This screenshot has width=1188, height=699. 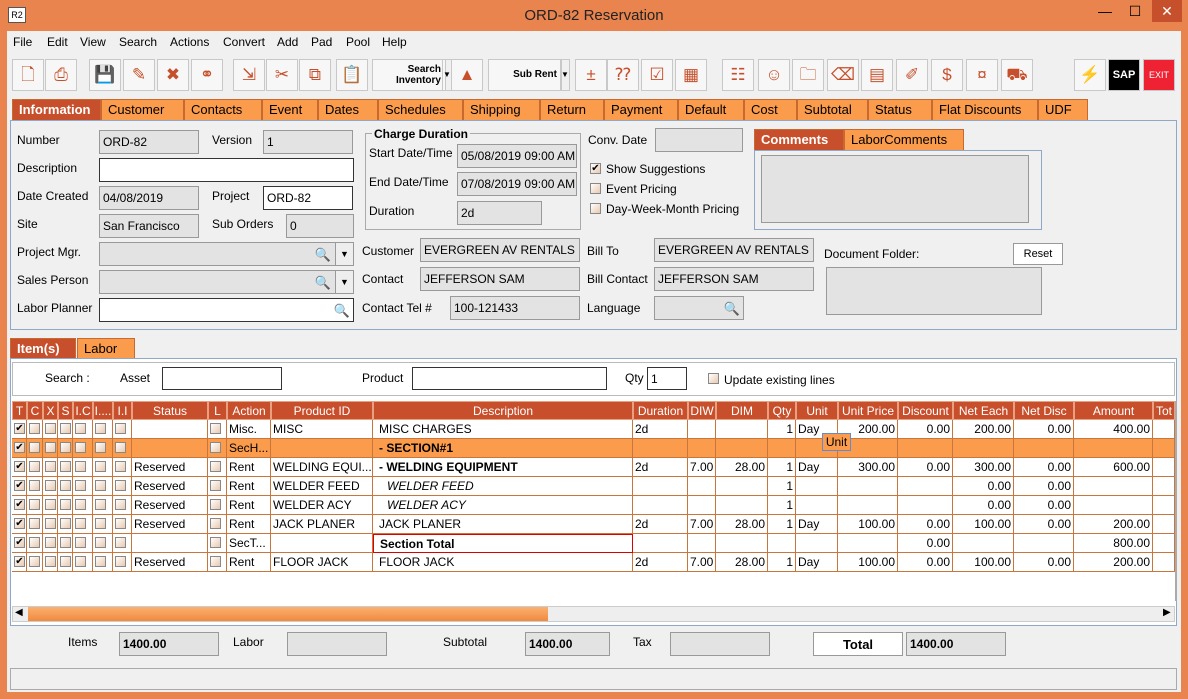 What do you see at coordinates (344, 254) in the screenshot?
I see `dropdown-arrow-icon: ▼` at bounding box center [344, 254].